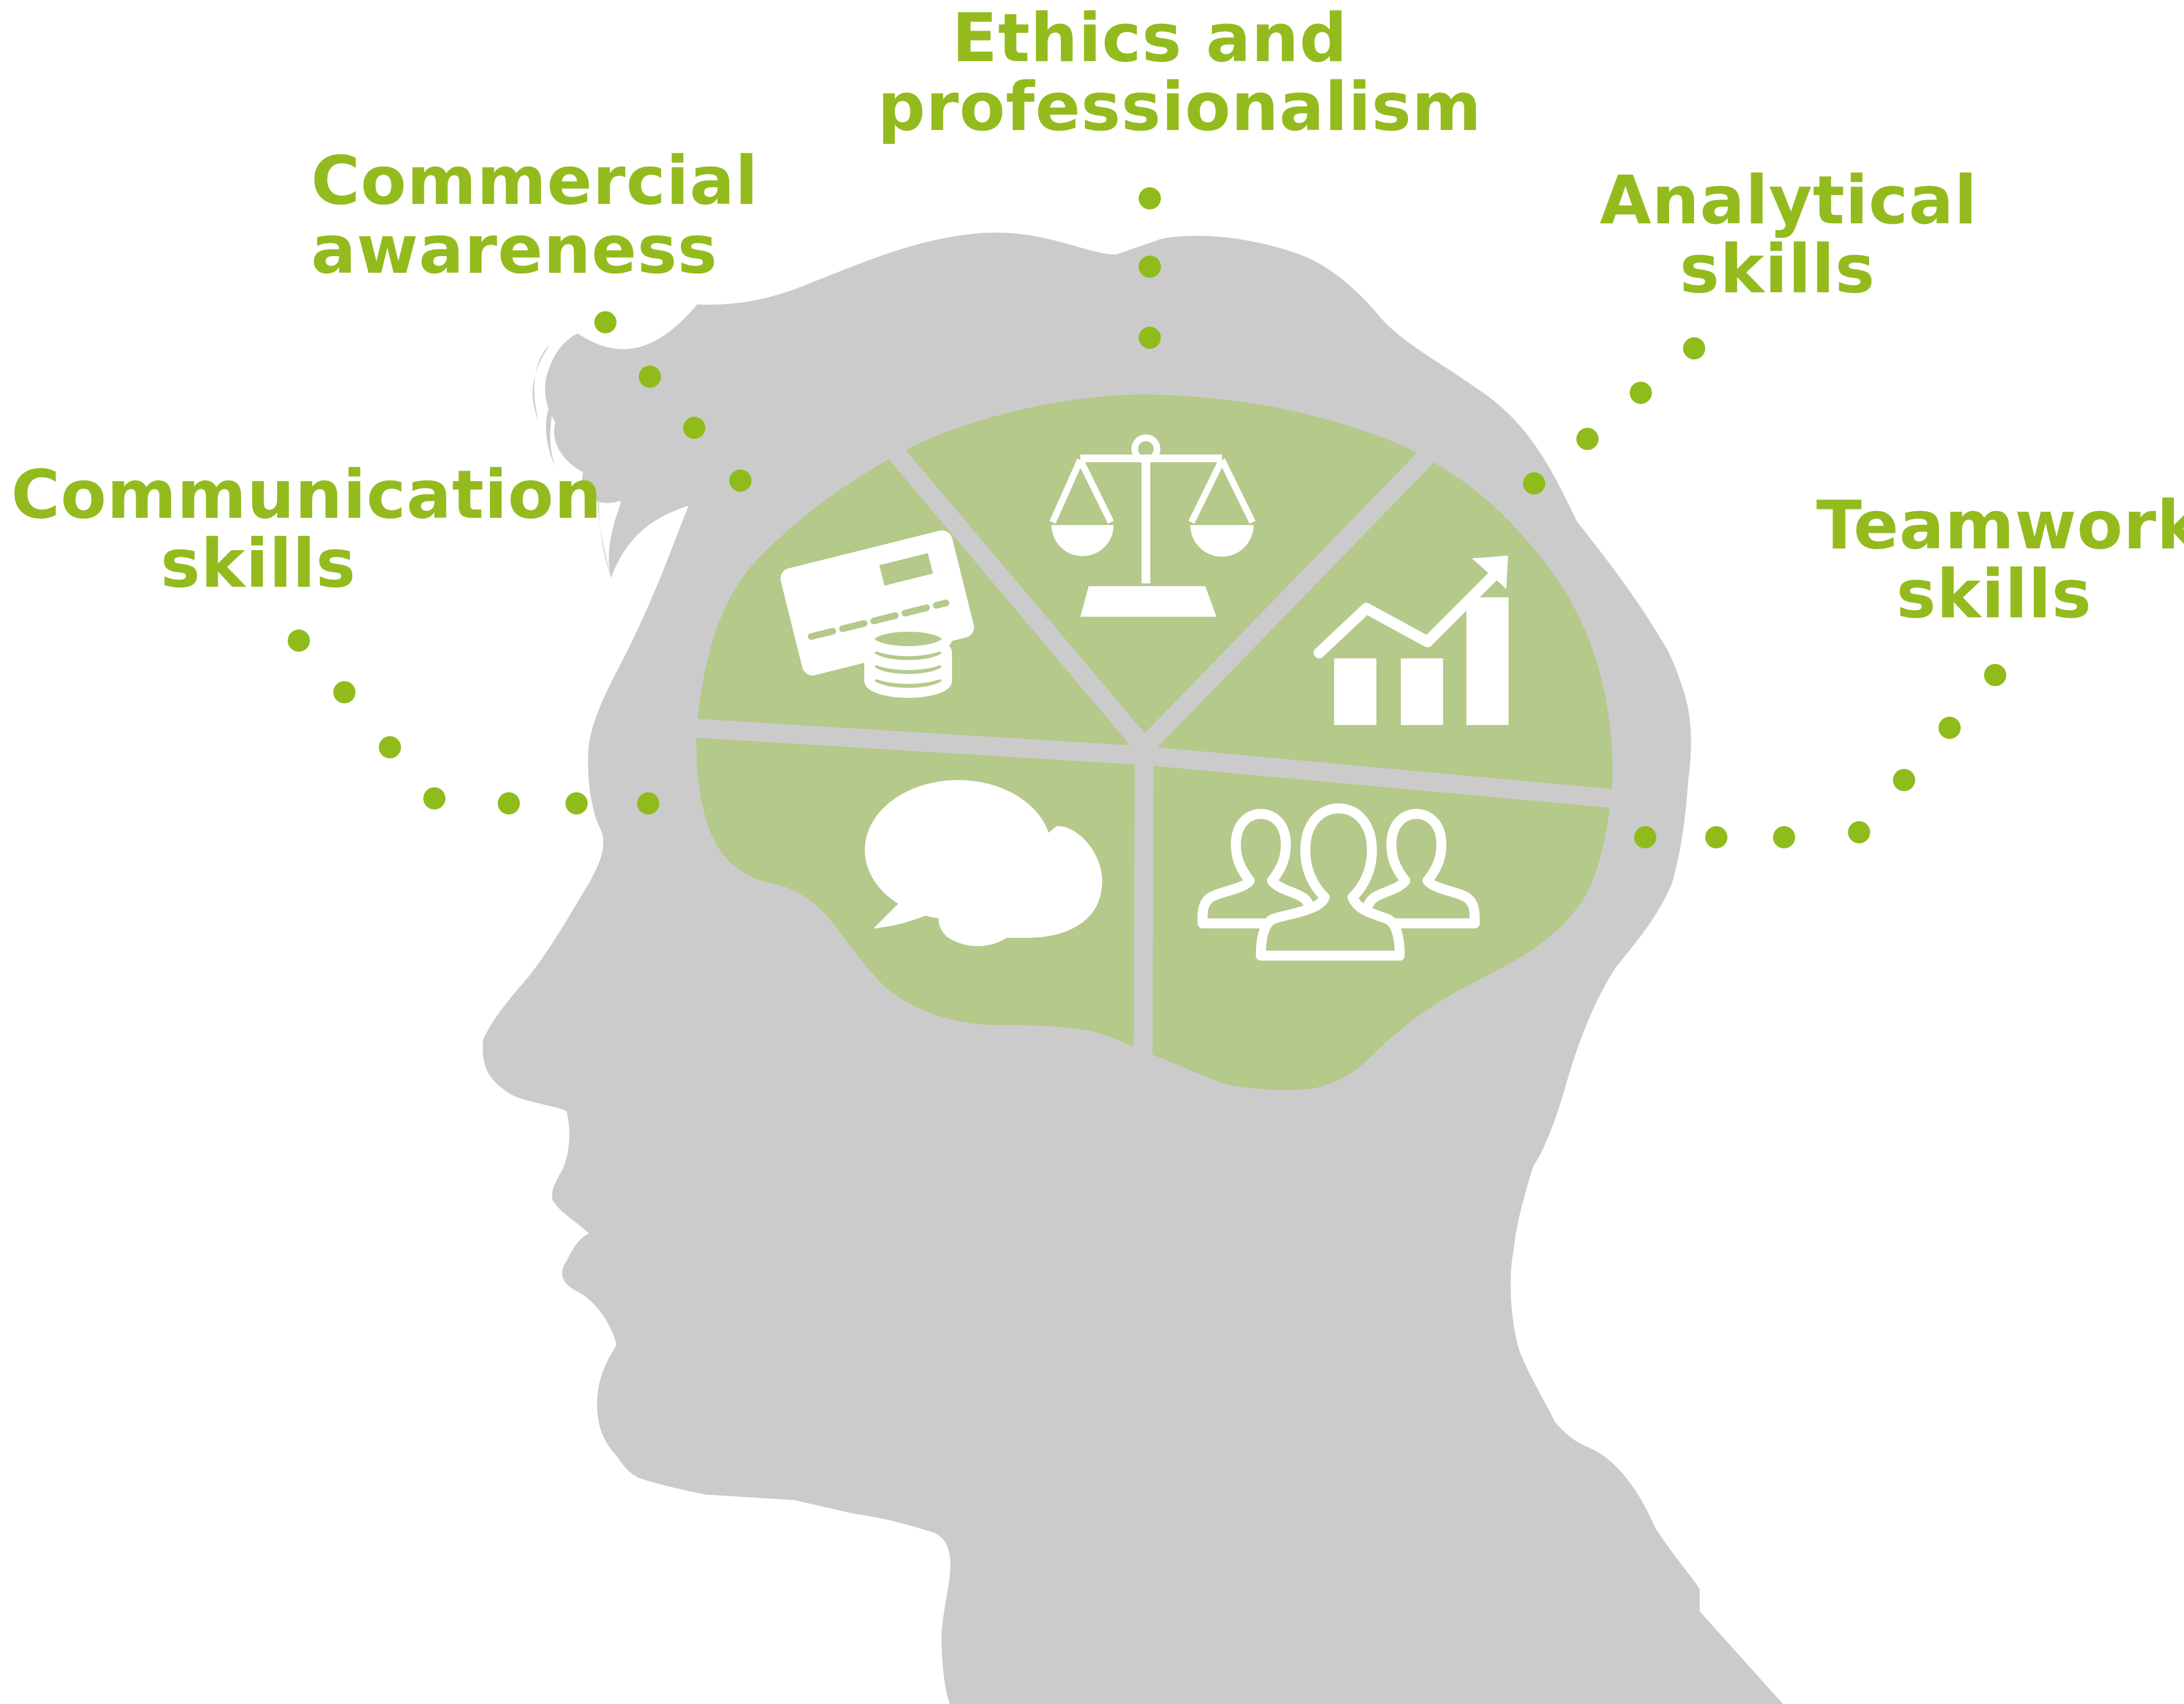 Image resolution: width=2184 pixels, height=1704 pixels. I want to click on commercial-awareness-label: Commercial awareness, so click(535, 216).